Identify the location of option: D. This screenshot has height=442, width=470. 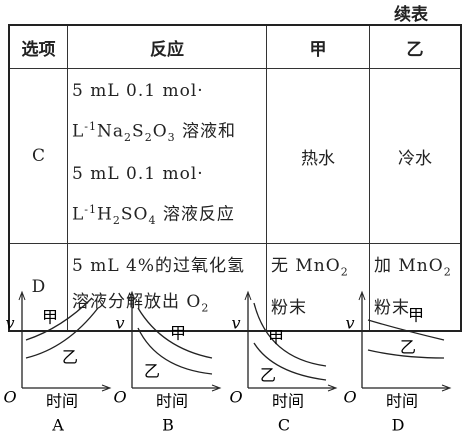
(38, 287).